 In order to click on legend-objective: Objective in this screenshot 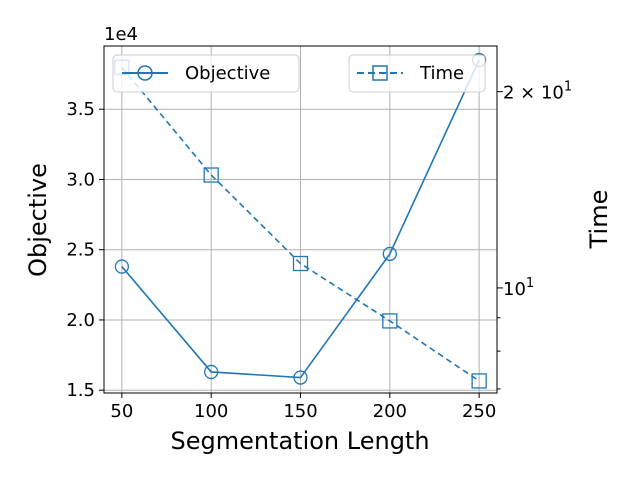, I will do `click(206, 73)`.